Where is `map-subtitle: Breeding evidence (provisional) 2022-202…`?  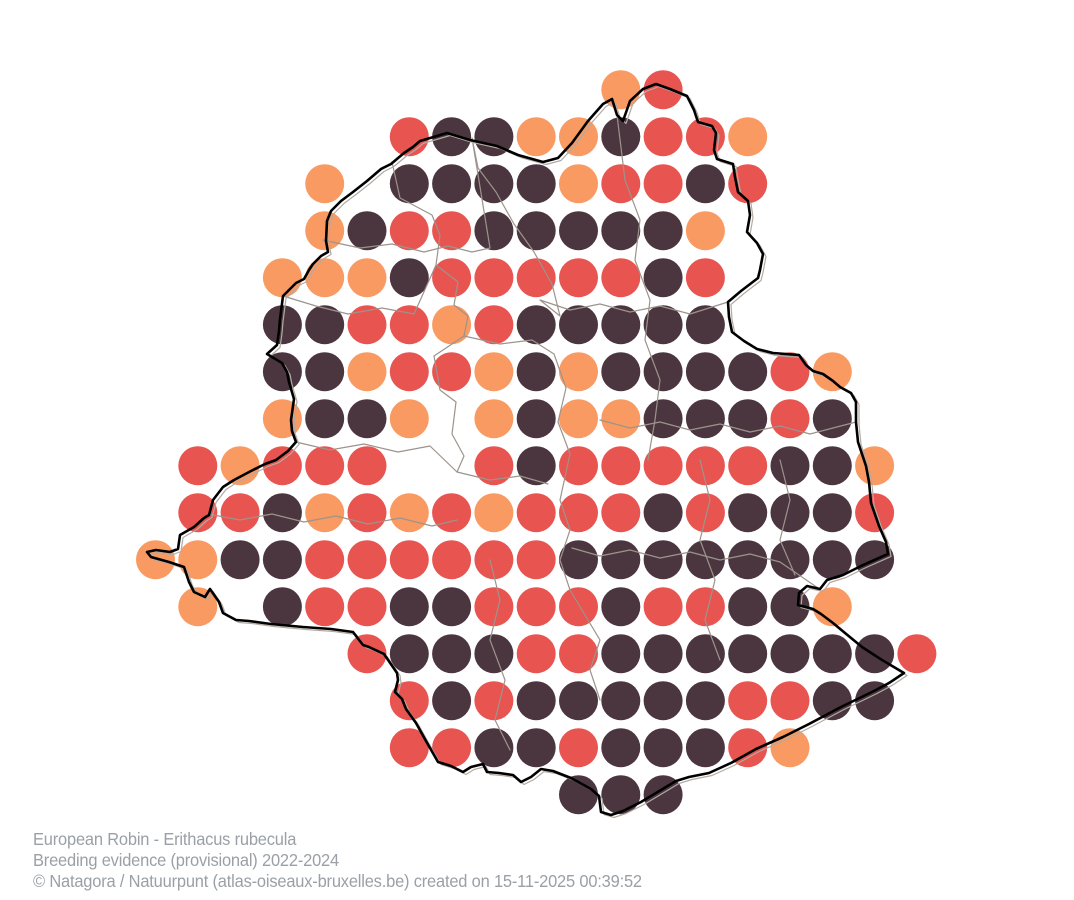 map-subtitle: Breeding evidence (provisional) 2022-202… is located at coordinates (186, 860).